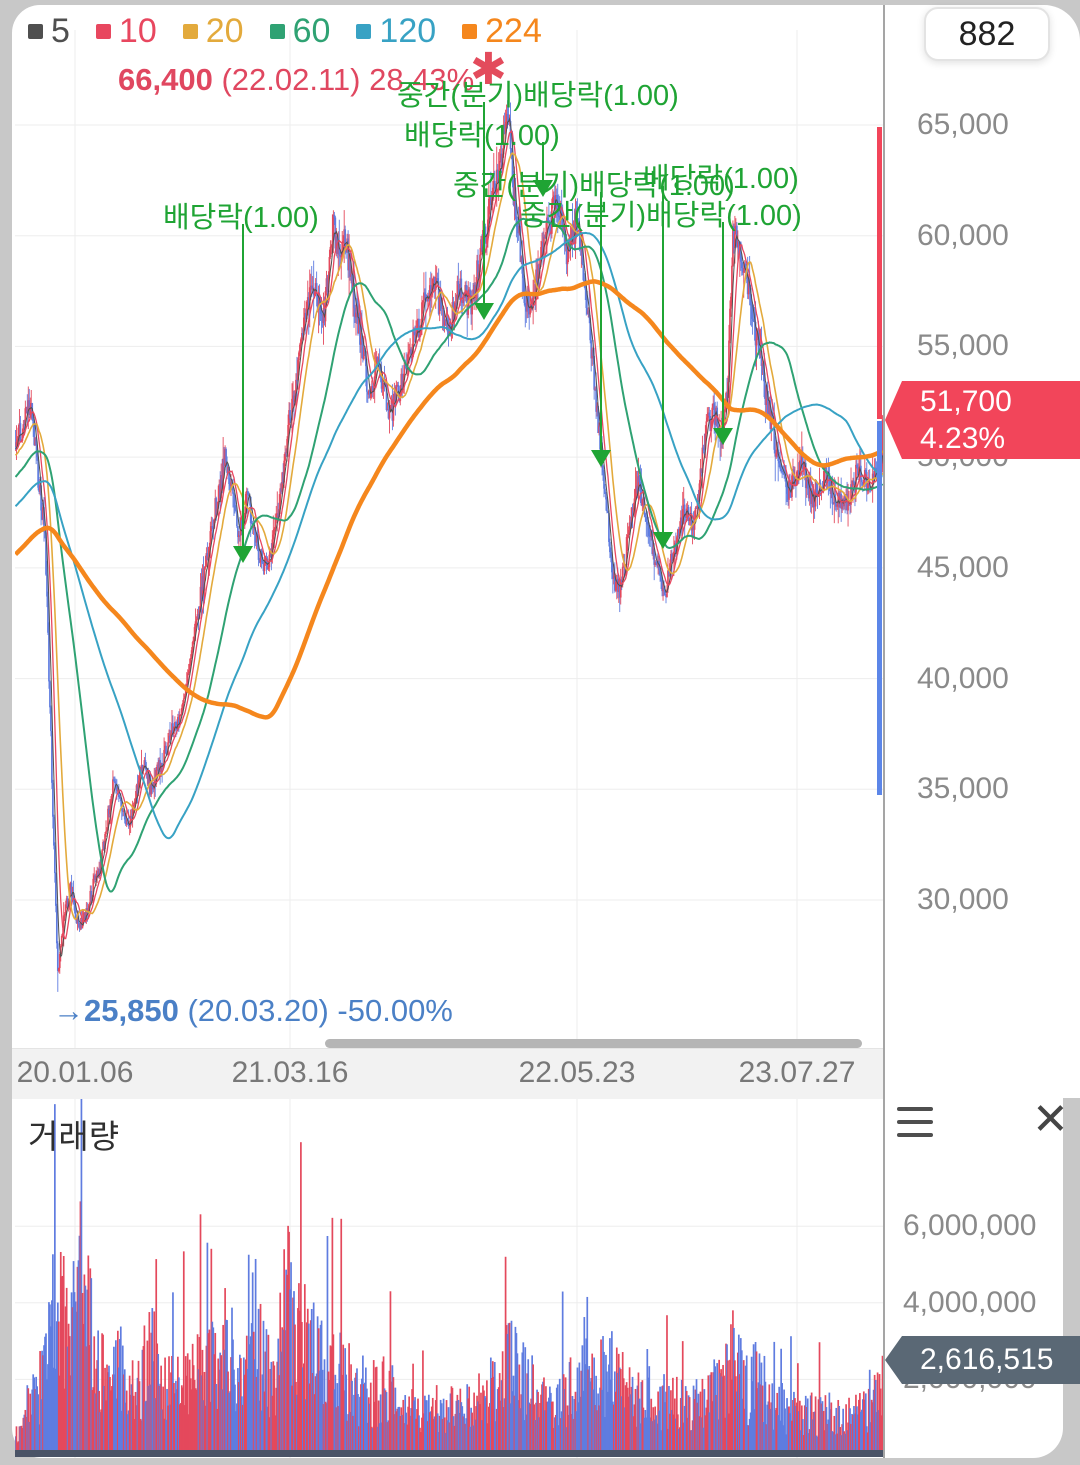 The height and width of the screenshot is (1465, 1080). What do you see at coordinates (966, 401) in the screenshot?
I see `current-price-value: 51,700` at bounding box center [966, 401].